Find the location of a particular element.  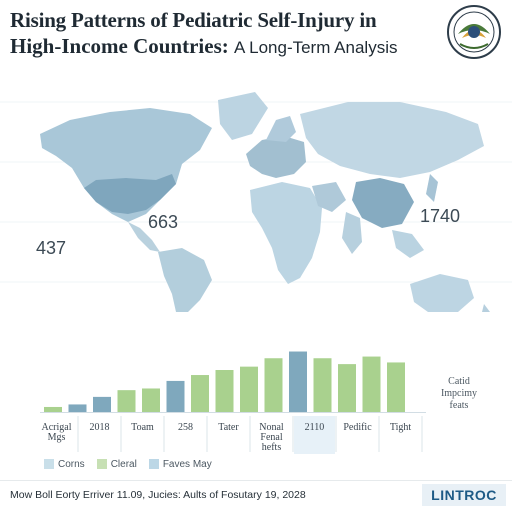

southeast-asia is located at coordinates (408, 244).